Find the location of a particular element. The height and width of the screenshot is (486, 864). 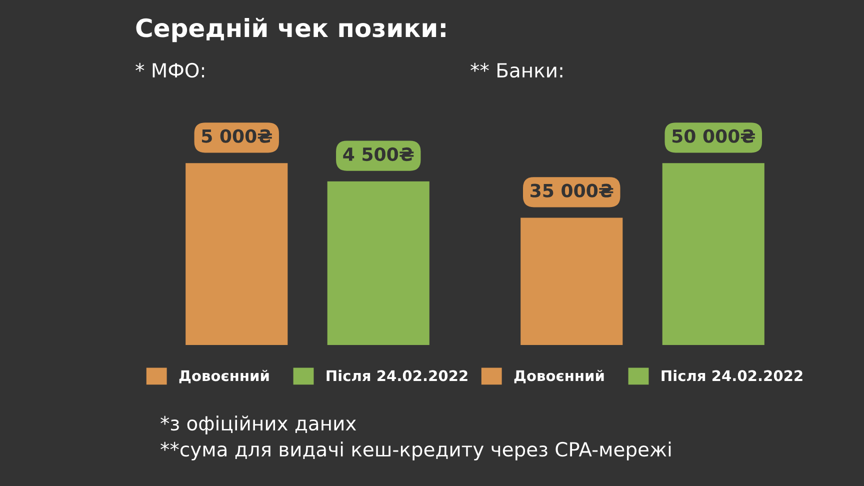

chart-subtitle: ** Банки: is located at coordinates (516, 70).